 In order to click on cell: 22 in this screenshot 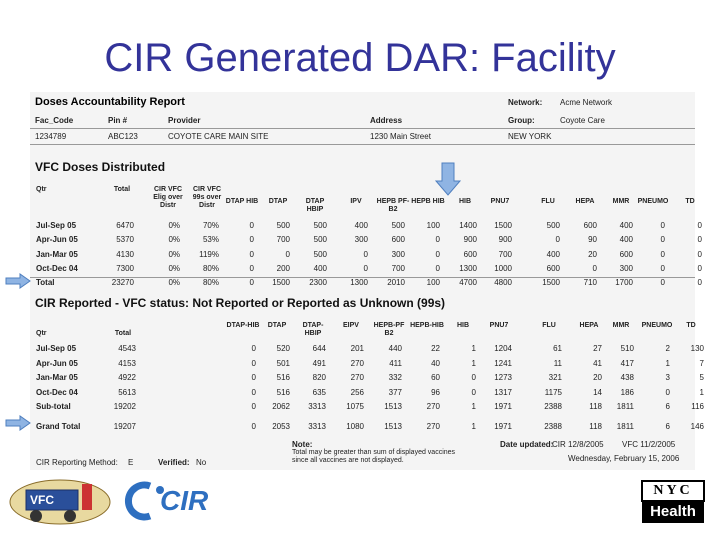, I will do `click(435, 348)`.